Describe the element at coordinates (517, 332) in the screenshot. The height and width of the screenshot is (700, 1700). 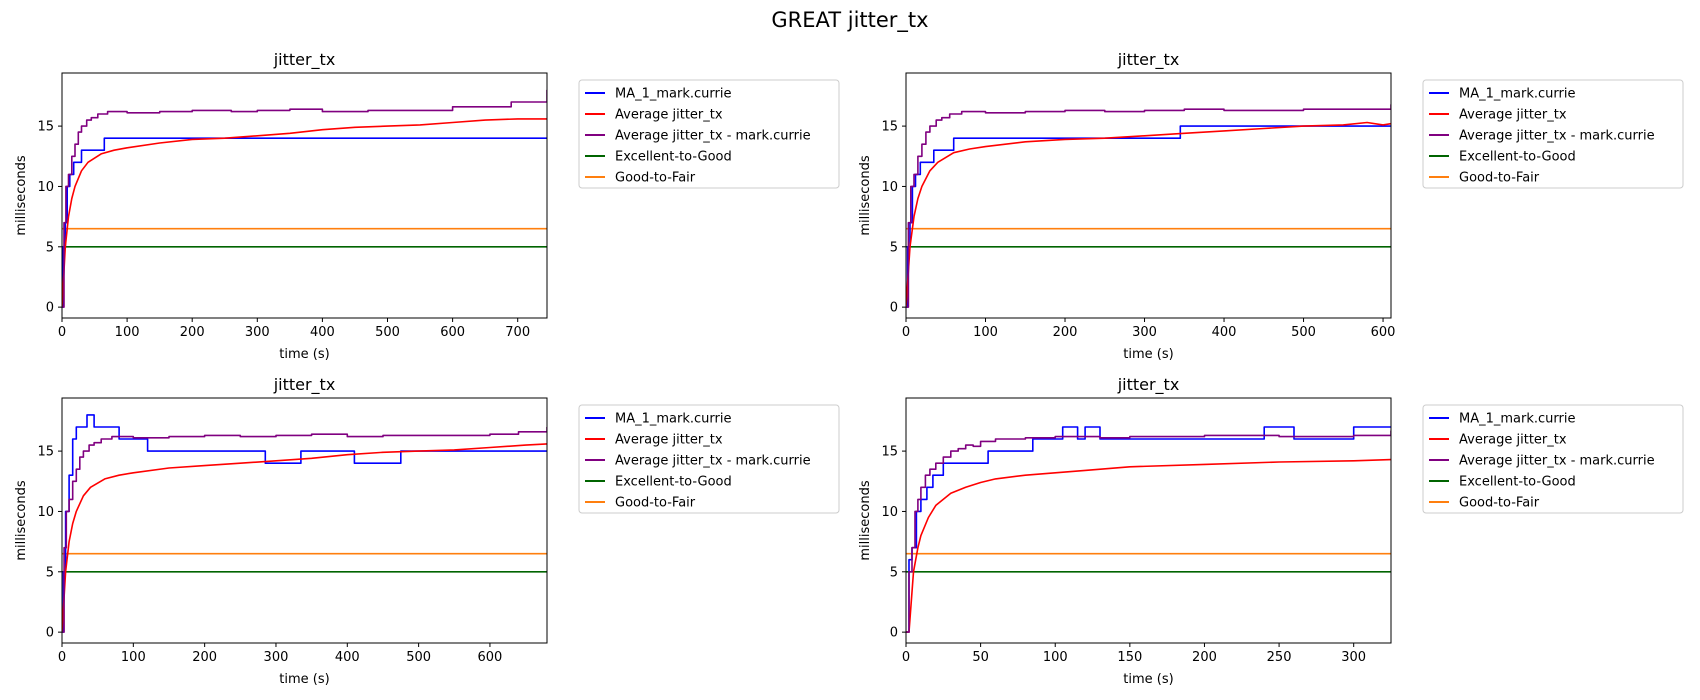
I see `x-tick-label: 700` at that location.